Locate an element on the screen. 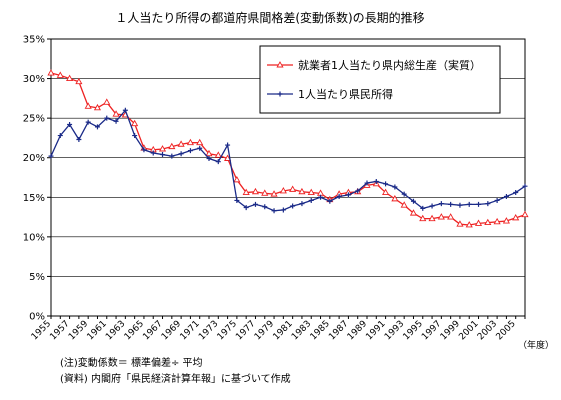 The image size is (561, 400). x-tick-label: 1957 is located at coordinates (59, 330).